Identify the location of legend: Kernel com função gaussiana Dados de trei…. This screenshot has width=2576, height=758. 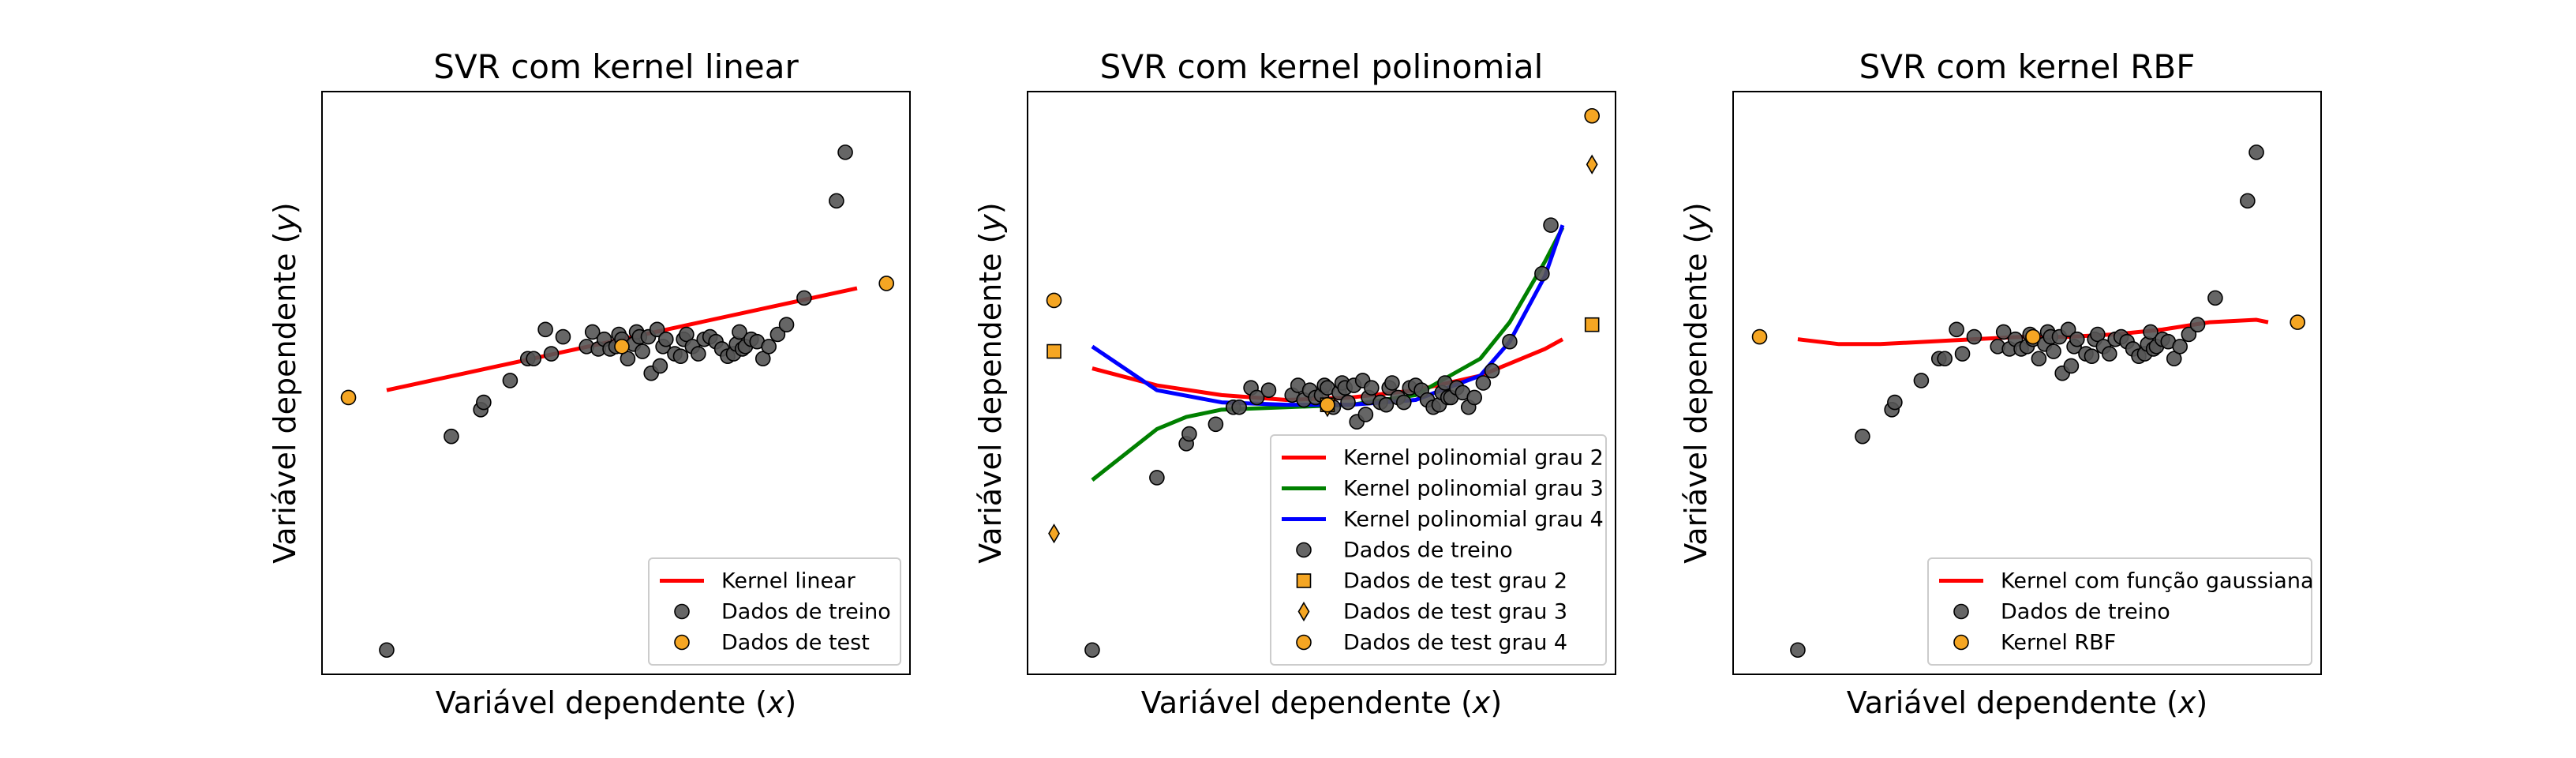
(2120, 611).